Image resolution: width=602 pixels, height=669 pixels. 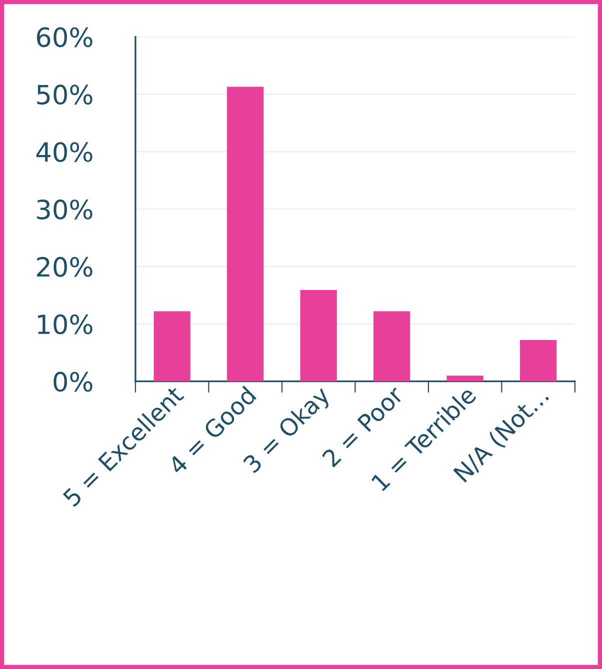 What do you see at coordinates (64, 266) in the screenshot?
I see `y-tick-label: 20%` at bounding box center [64, 266].